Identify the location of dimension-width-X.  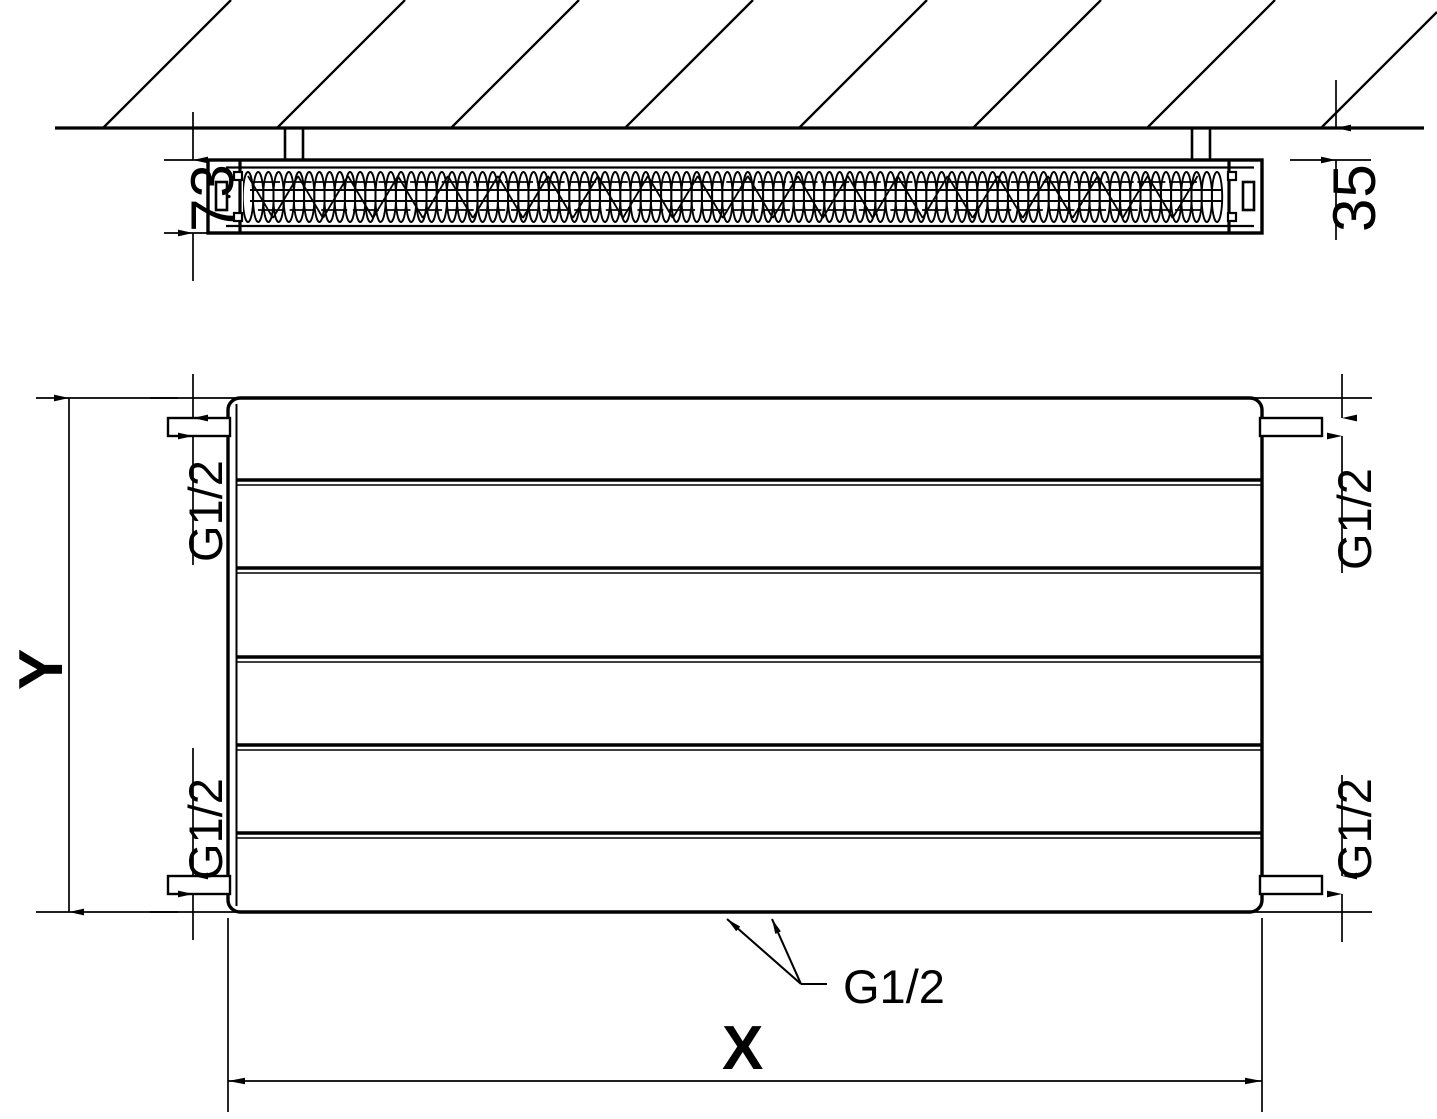
(745, 1015).